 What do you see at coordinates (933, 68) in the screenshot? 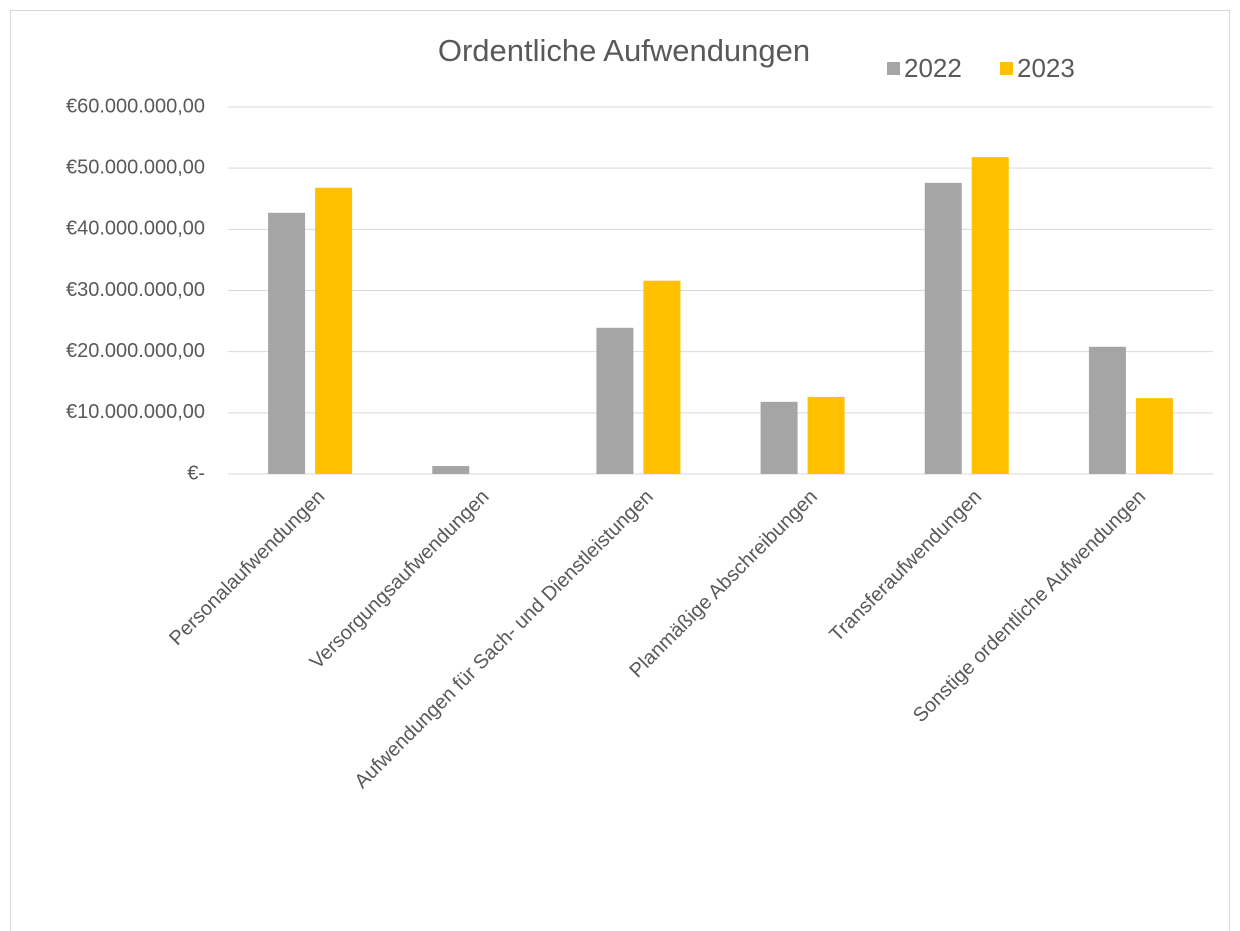
I see `legend-label: 2022` at bounding box center [933, 68].